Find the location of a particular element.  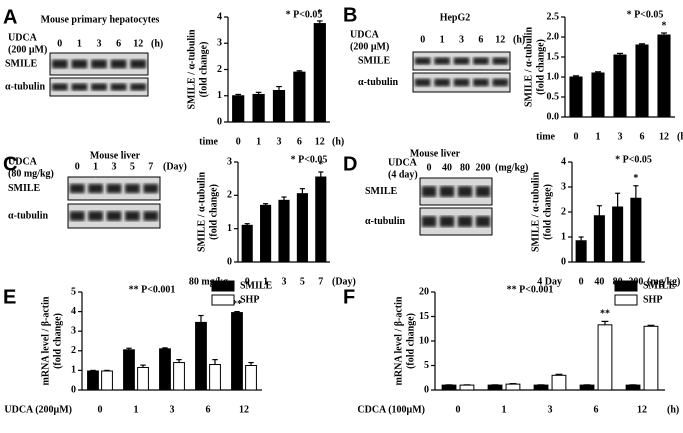

legend-label: SMILE is located at coordinates (659, 285).